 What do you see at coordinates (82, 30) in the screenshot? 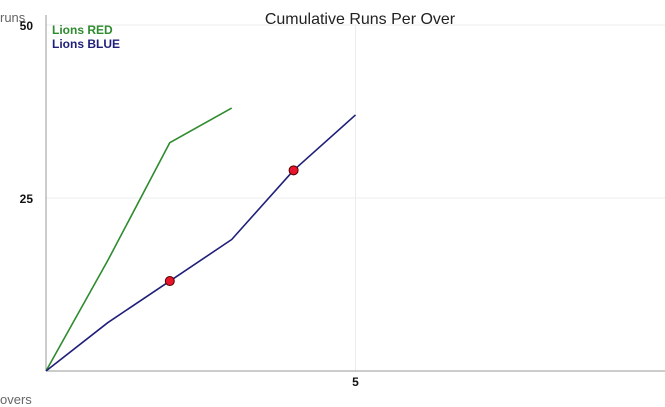
I see `legend-entry: Lions RED` at bounding box center [82, 30].